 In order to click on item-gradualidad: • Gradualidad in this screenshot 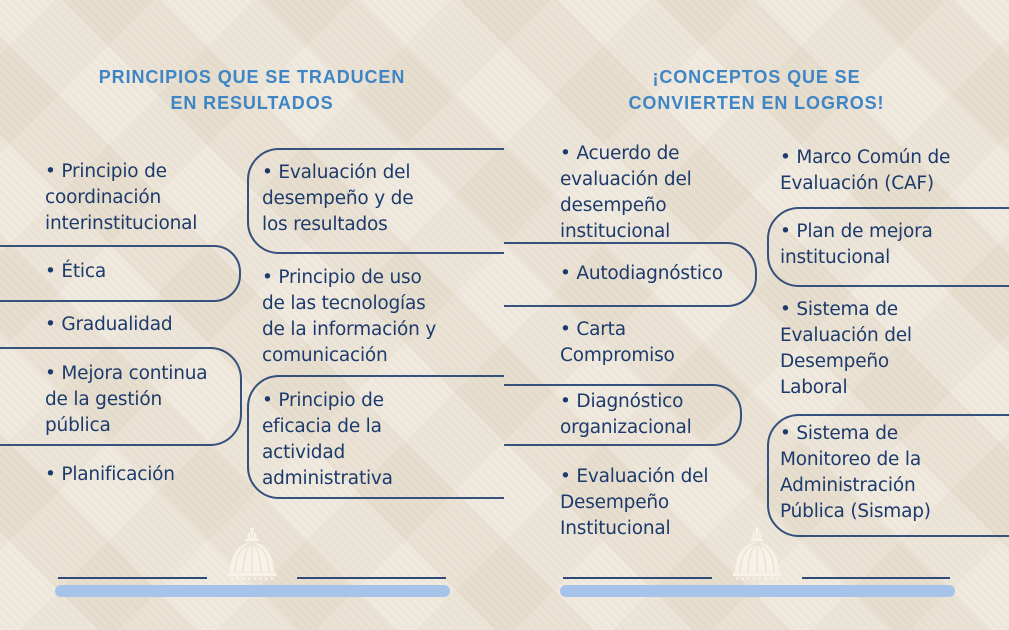, I will do `click(109, 324)`.